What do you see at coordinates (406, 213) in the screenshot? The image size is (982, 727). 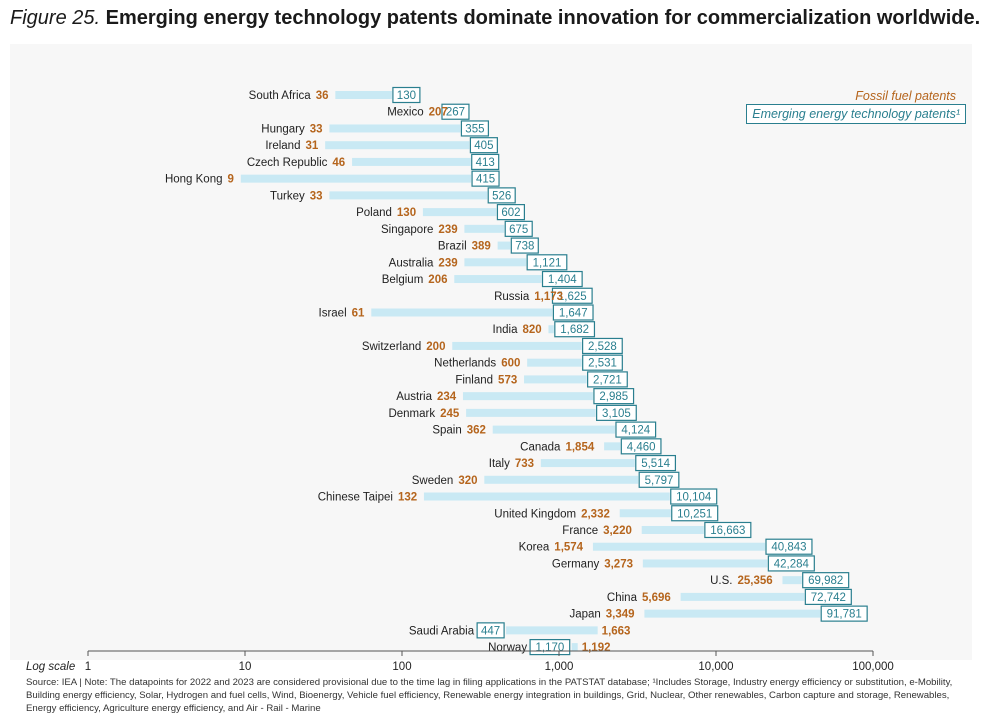 I see `fossil-value-label: 130` at bounding box center [406, 213].